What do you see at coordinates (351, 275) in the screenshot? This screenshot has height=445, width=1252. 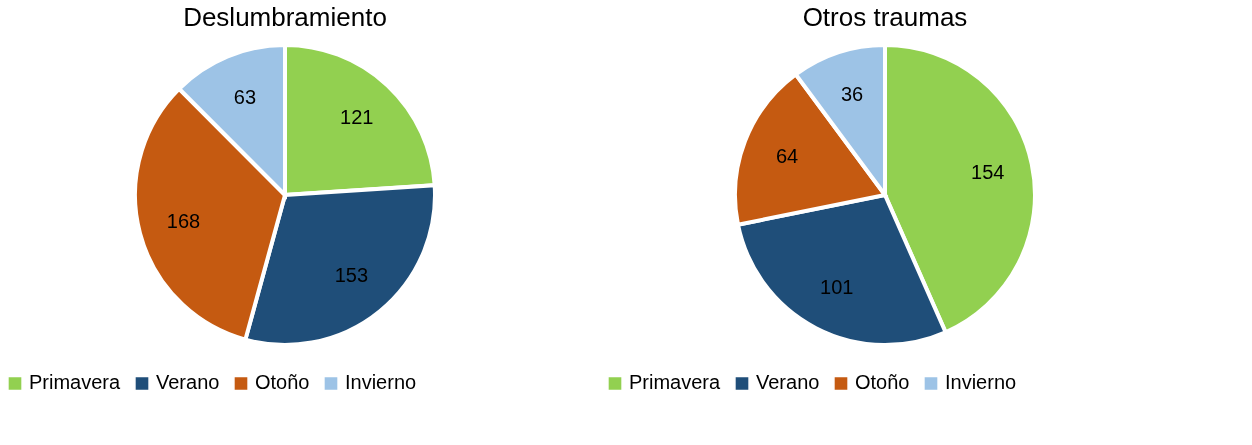 I see `data-label: 153` at bounding box center [351, 275].